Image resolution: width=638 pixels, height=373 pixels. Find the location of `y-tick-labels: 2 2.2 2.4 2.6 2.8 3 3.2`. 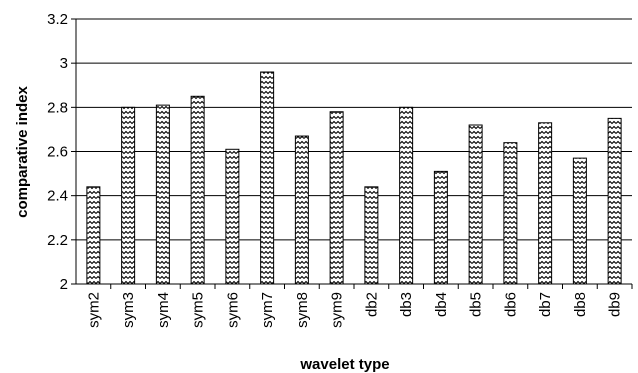

y-tick-labels: 2 2.2 2.4 2.6 2.8 3 3.2 is located at coordinates (57, 152).